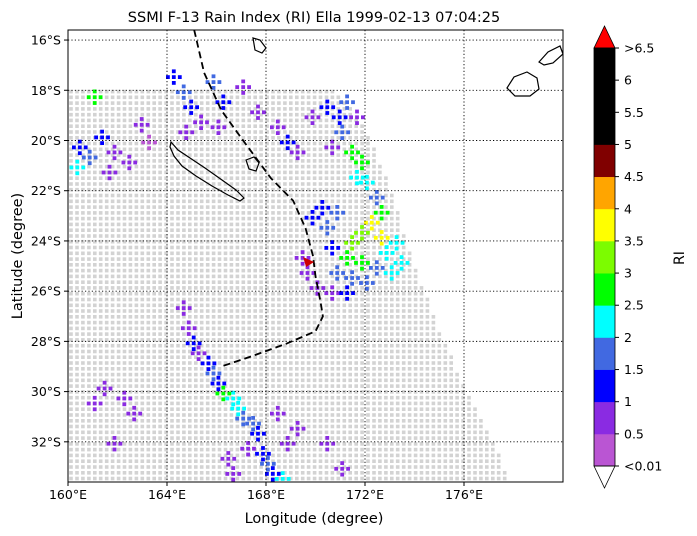 The image size is (697, 536). What do you see at coordinates (207, 171) in the screenshot?
I see `new-caledonia-coastline` at bounding box center [207, 171].